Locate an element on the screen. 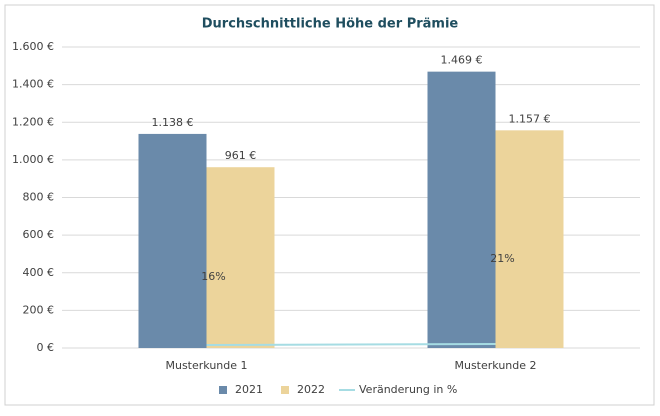  value-label: 961 € is located at coordinates (241, 155).